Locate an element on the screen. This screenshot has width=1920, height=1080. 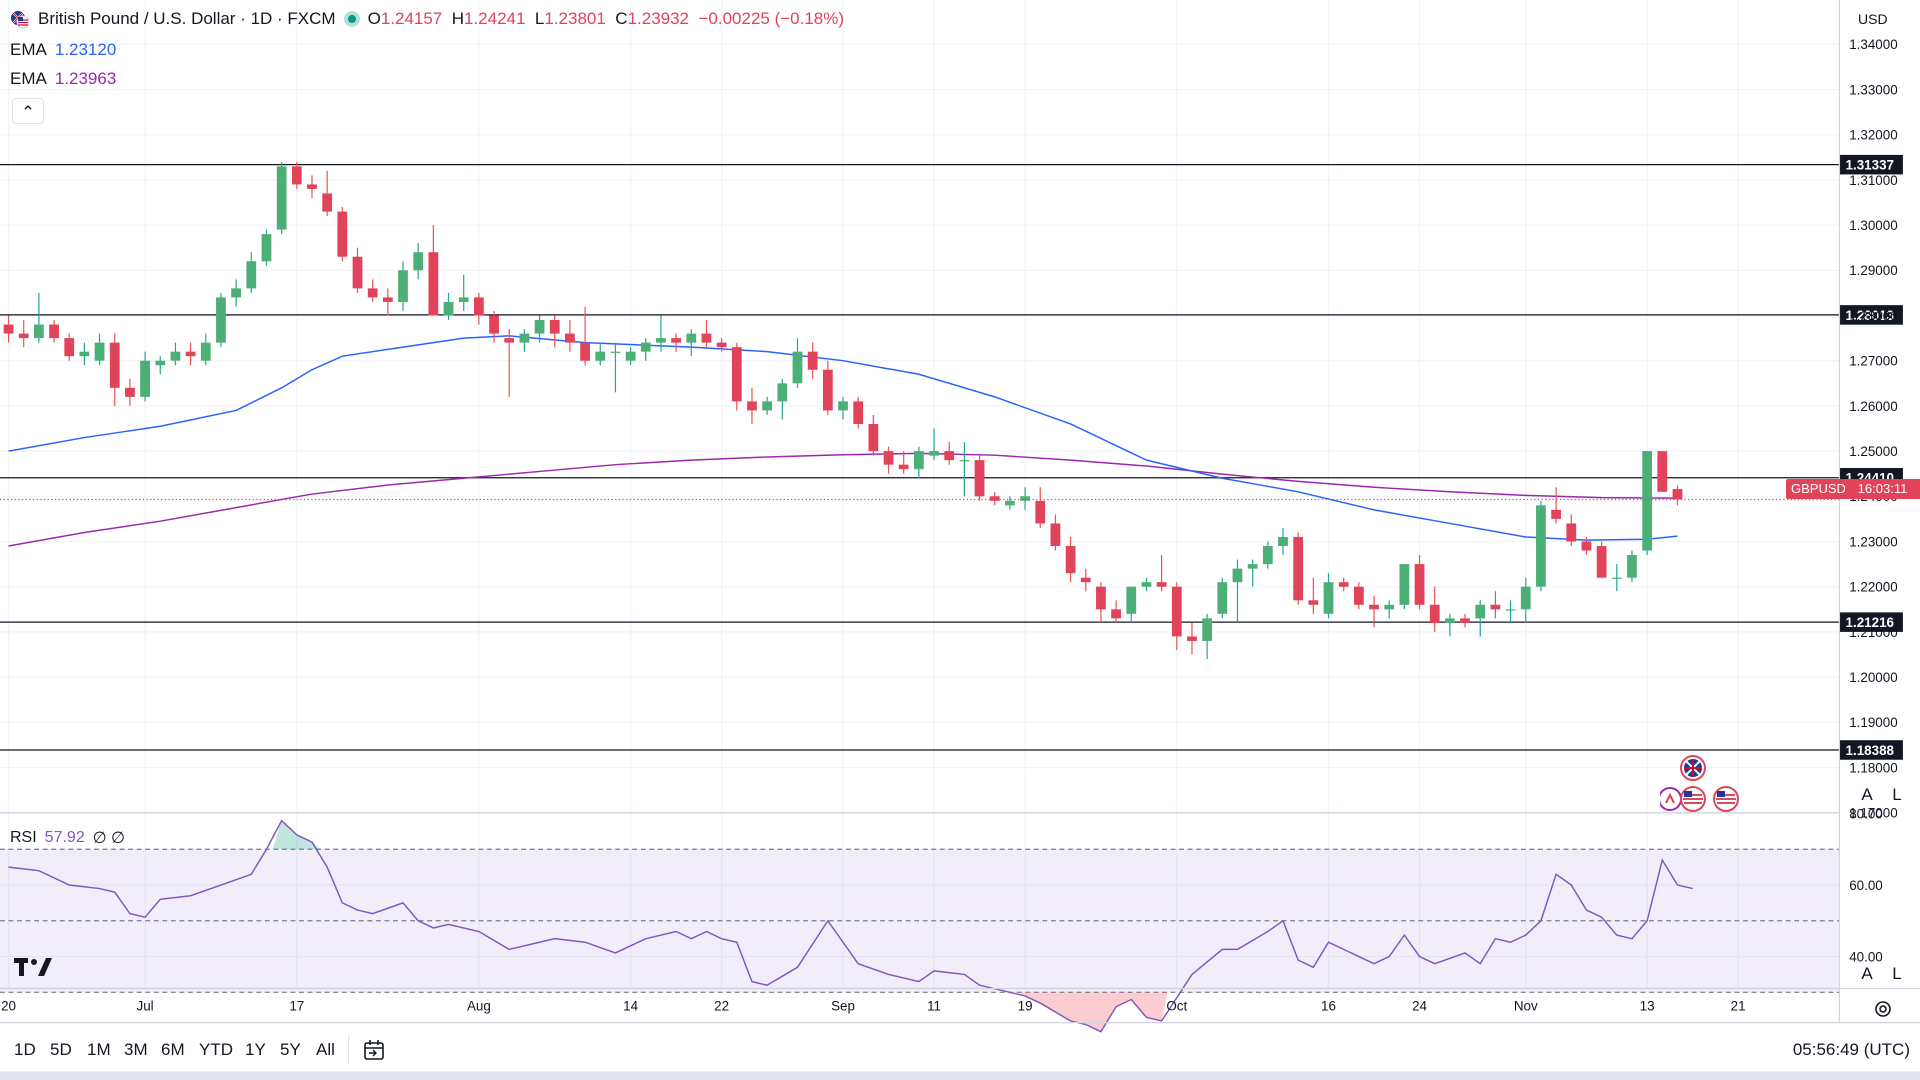
price-tick-label: 1.21000 is located at coordinates (1873, 632).